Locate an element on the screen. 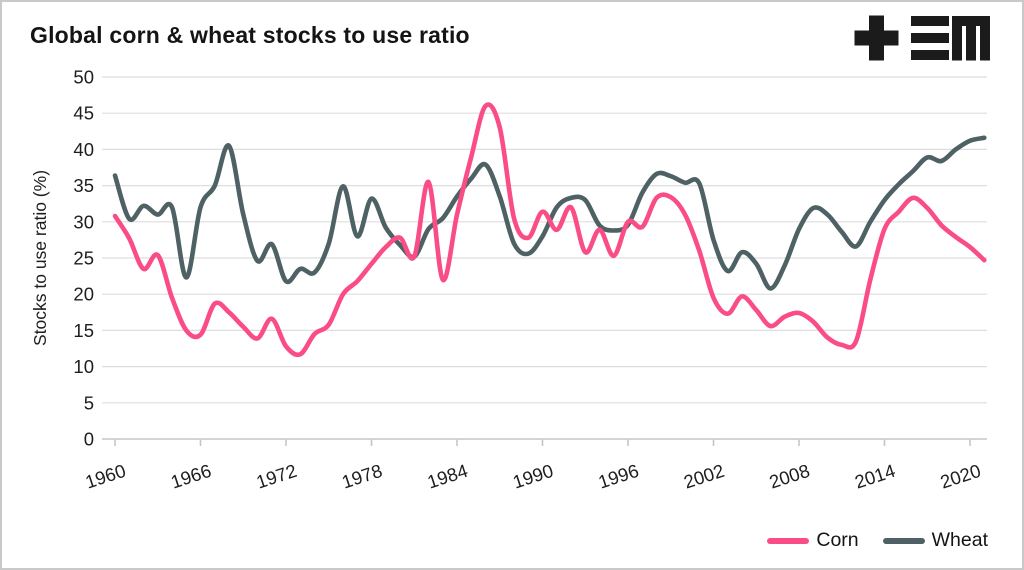 The image size is (1024, 570). y-tick-label: 50 is located at coordinates (83, 77).